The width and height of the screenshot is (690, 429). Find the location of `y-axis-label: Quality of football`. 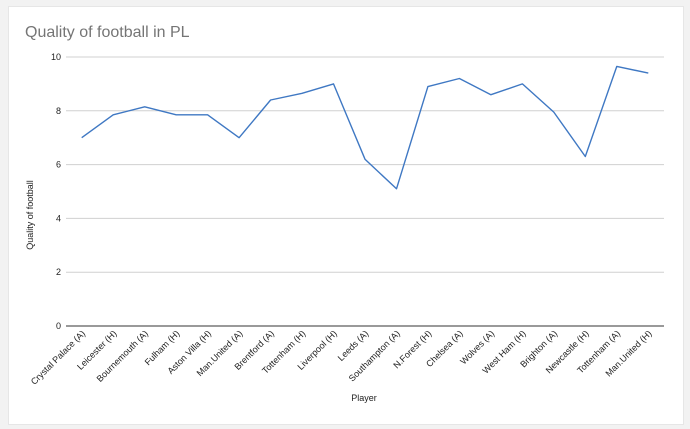

y-axis-label: Quality of football is located at coordinates (30, 215).